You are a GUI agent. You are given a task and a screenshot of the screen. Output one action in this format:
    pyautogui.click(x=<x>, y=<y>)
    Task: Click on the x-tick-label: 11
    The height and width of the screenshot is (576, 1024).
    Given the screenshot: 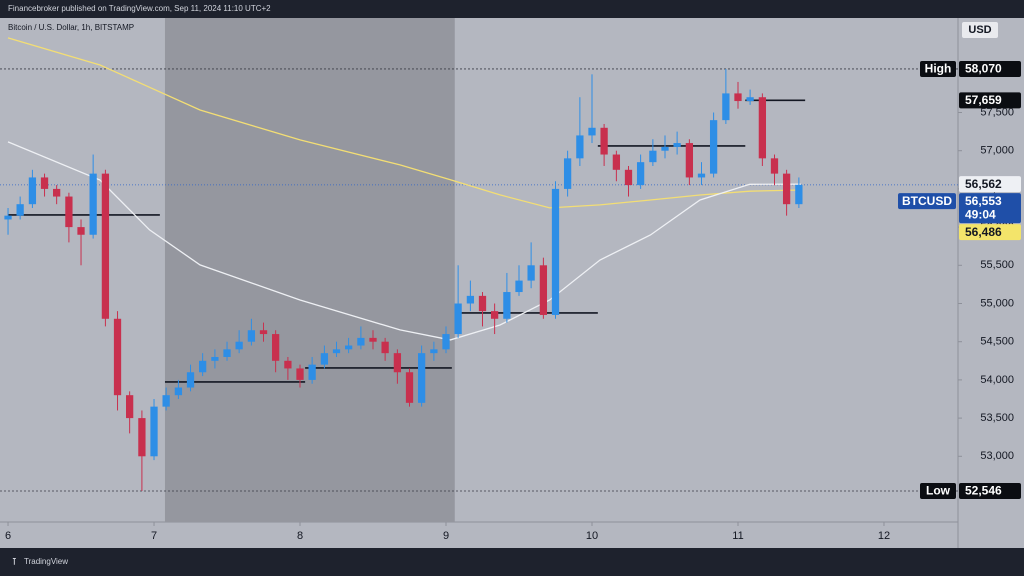 What is the action you would take?
    pyautogui.click(x=737, y=536)
    